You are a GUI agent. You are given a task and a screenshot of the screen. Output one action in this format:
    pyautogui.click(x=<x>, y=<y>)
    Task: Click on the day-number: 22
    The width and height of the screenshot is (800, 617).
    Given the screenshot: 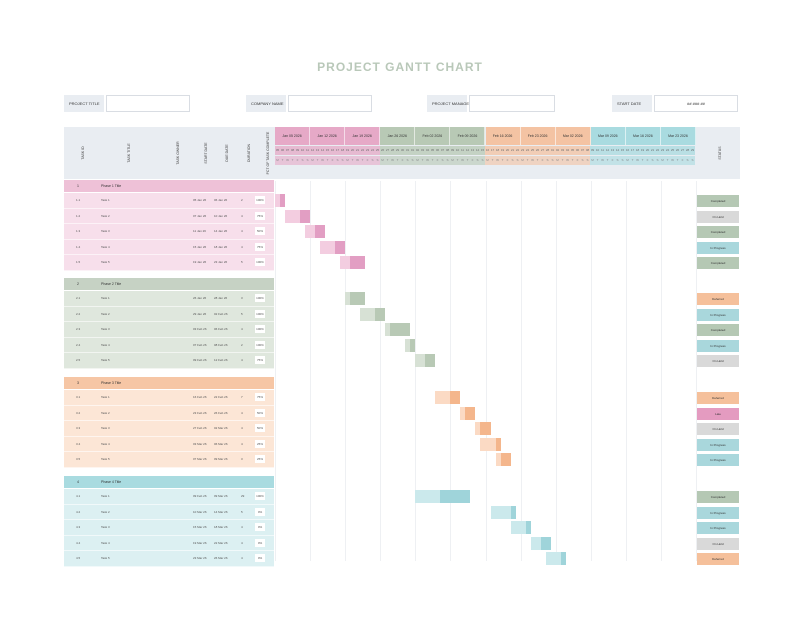 What is the action you would take?
    pyautogui.click(x=657, y=150)
    